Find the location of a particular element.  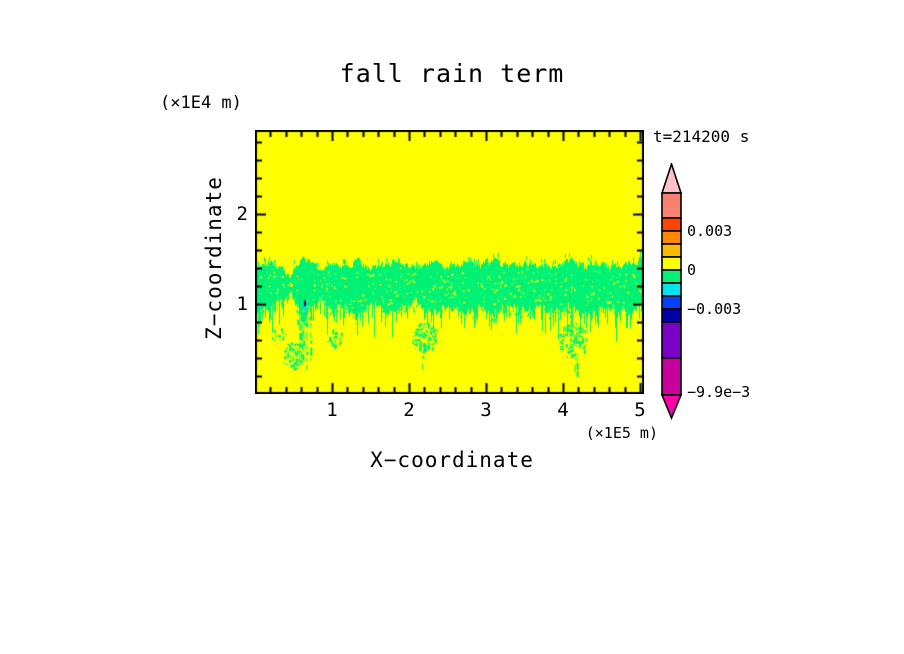

colorbar-top-arrow-icon is located at coordinates (671, 178).